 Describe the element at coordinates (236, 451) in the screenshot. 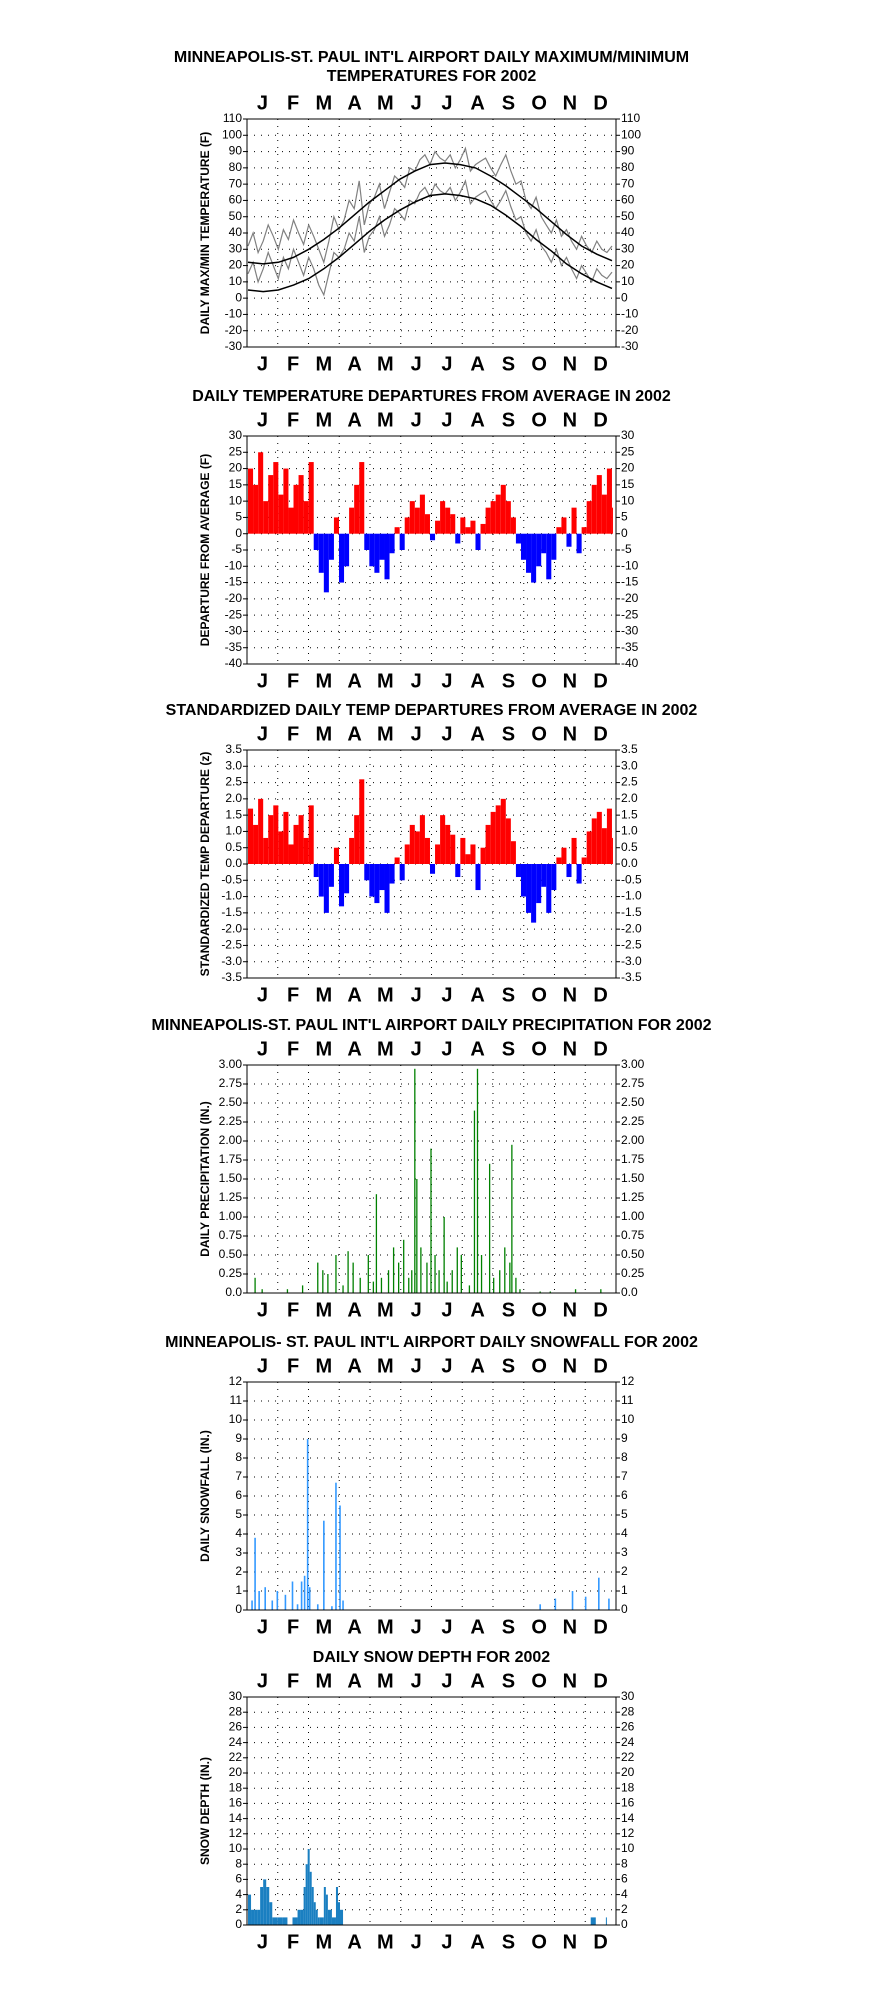

I see `y-tick-label: 25` at that location.